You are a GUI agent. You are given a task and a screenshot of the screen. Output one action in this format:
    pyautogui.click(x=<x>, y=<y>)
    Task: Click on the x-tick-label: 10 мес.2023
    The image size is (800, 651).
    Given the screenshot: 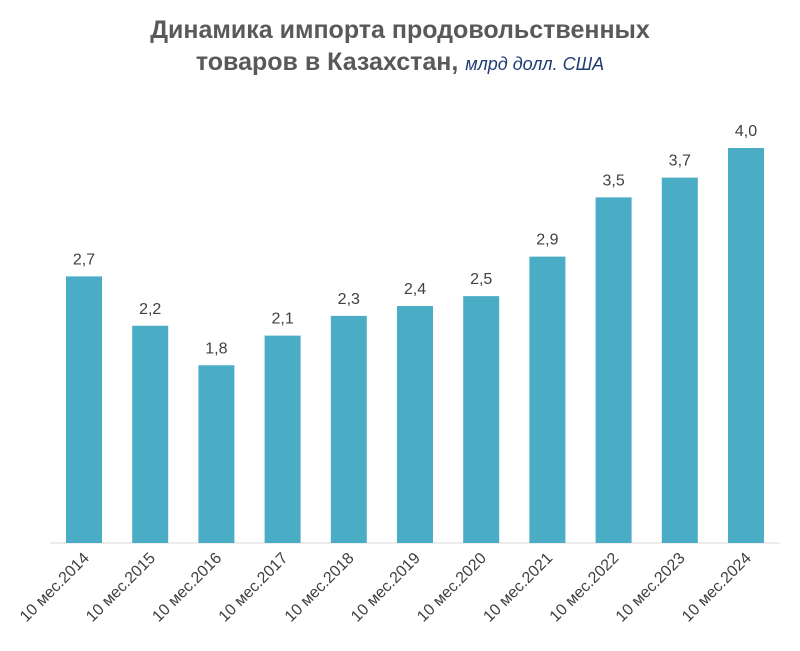 What is the action you would take?
    pyautogui.click(x=651, y=588)
    